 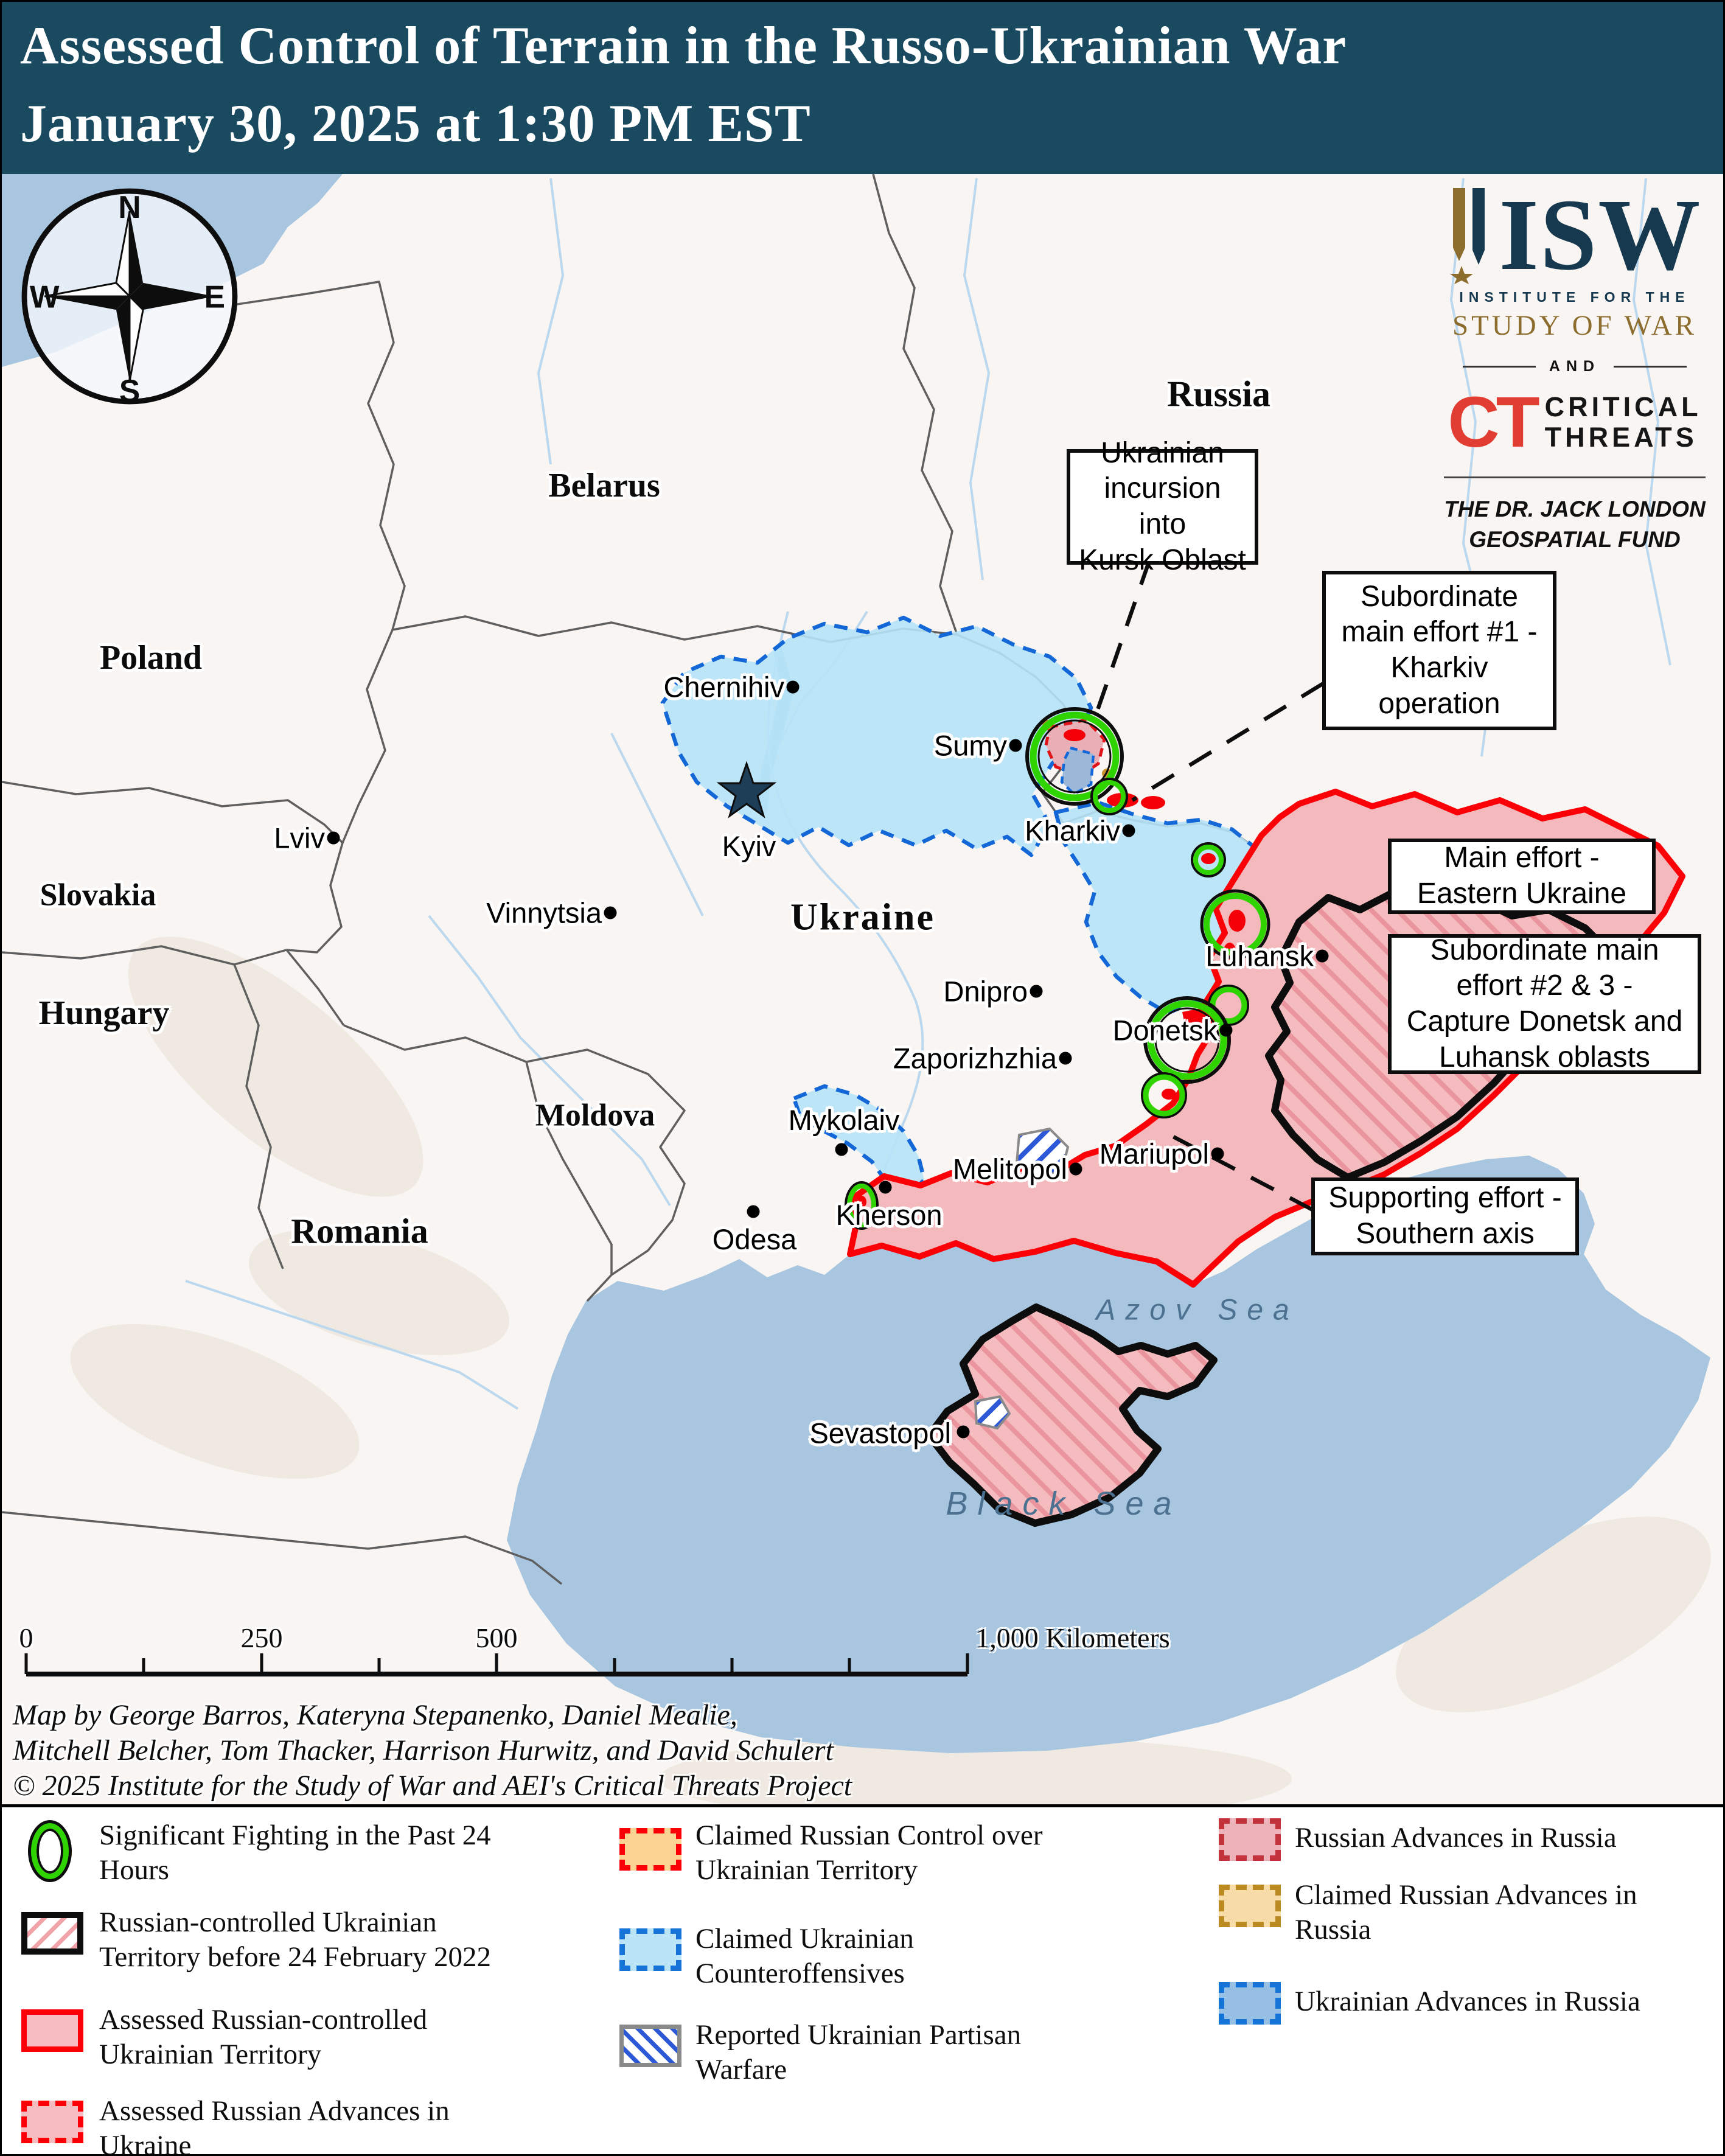 What do you see at coordinates (1015, 745) in the screenshot?
I see `city-dot-sumy` at bounding box center [1015, 745].